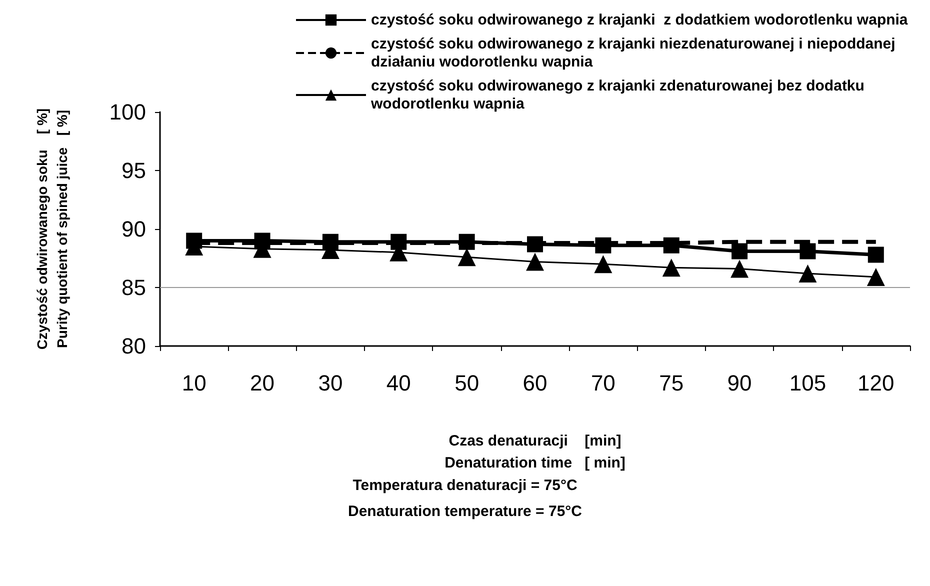 The height and width of the screenshot is (586, 930). Describe the element at coordinates (330, 383) in the screenshot. I see `x-tick-label: 30` at that location.